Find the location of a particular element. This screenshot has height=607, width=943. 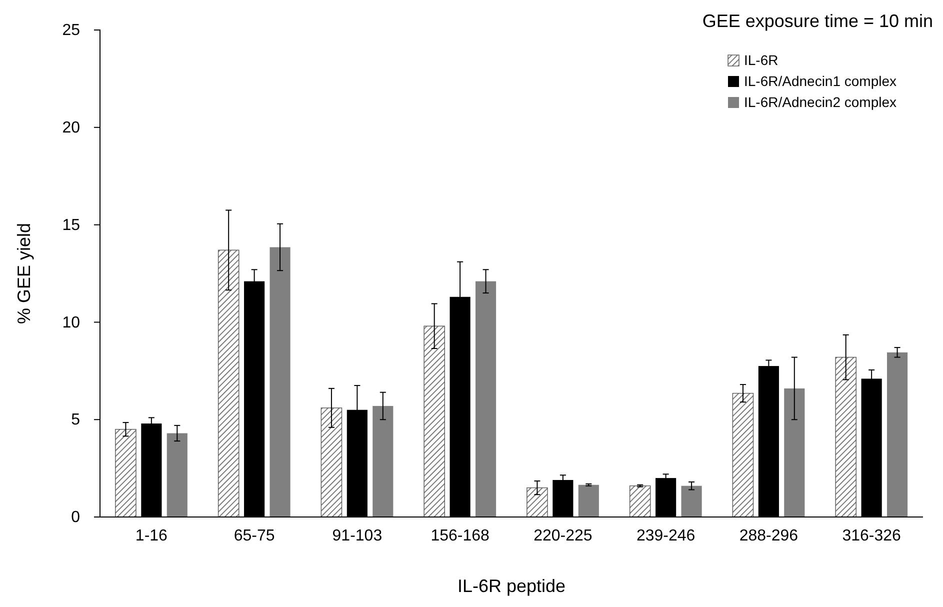

x-tick-label: 239-246 is located at coordinates (666, 535).